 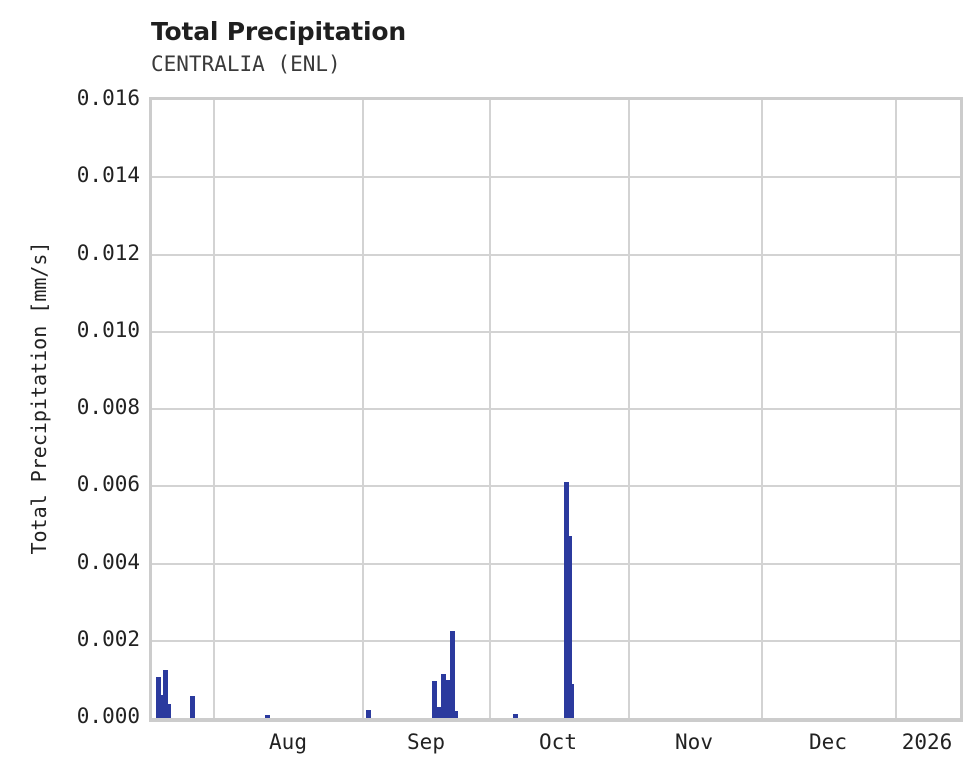 I want to click on plot-frame-right, so click(x=961, y=409).